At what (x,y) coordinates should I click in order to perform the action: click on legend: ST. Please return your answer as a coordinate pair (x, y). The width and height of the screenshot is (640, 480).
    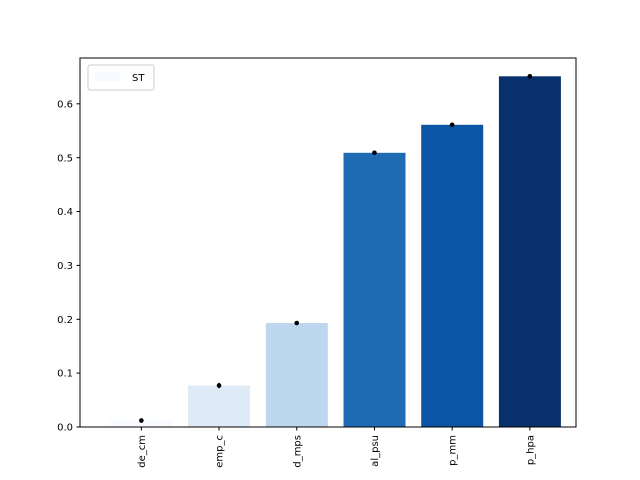
    Looking at the image, I should click on (121, 77).